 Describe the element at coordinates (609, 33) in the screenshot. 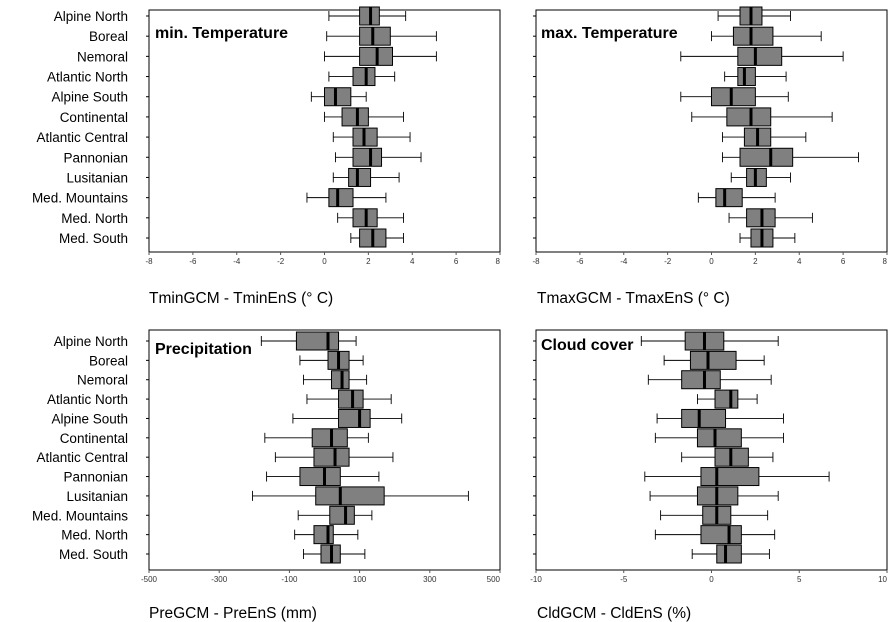

I see `panel-title: max. Temperature` at that location.